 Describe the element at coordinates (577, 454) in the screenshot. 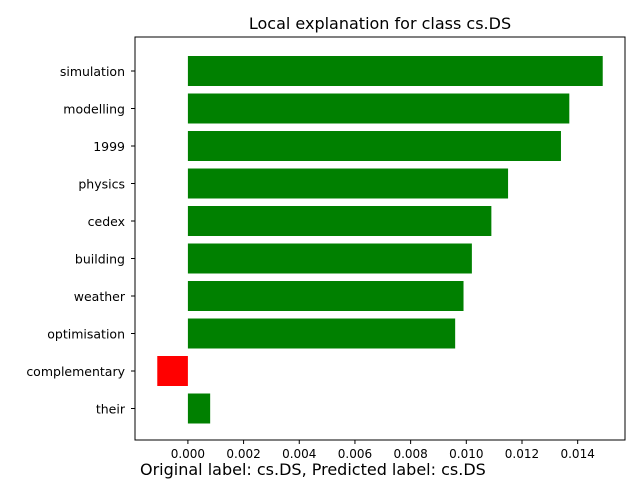

I see `x-tick-label: 0.014` at that location.